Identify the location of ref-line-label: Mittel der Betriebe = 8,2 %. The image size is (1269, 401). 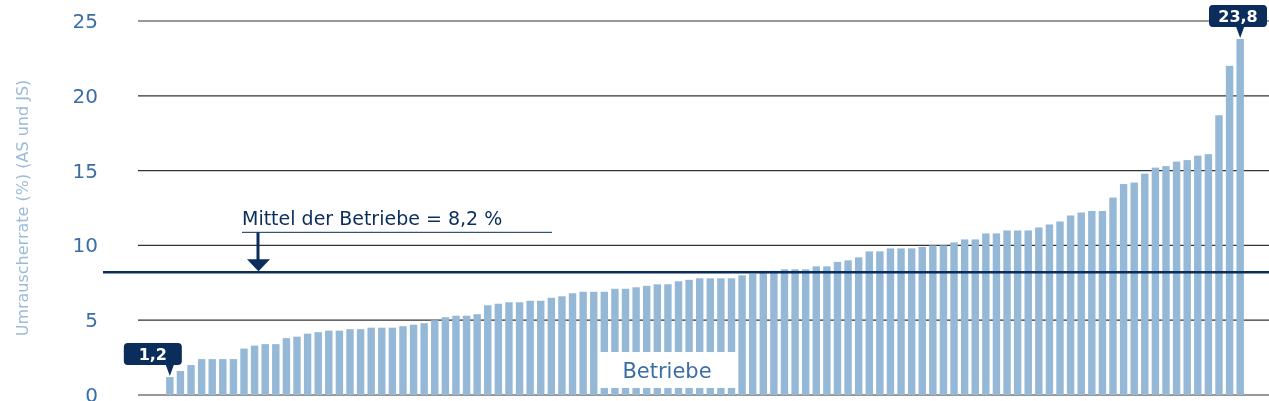
(372, 218).